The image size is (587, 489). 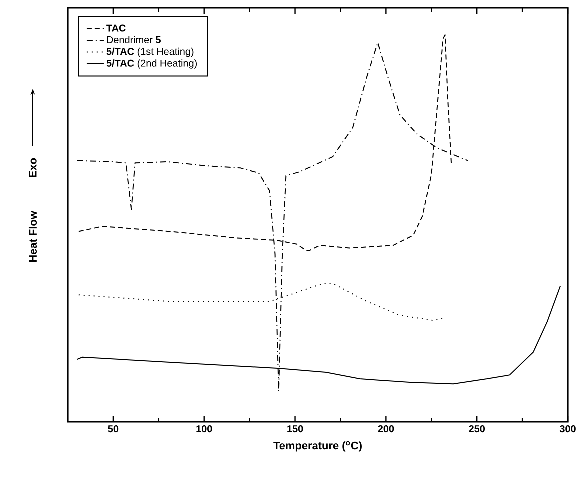 I want to click on x-tick-label: 100, so click(x=204, y=429).